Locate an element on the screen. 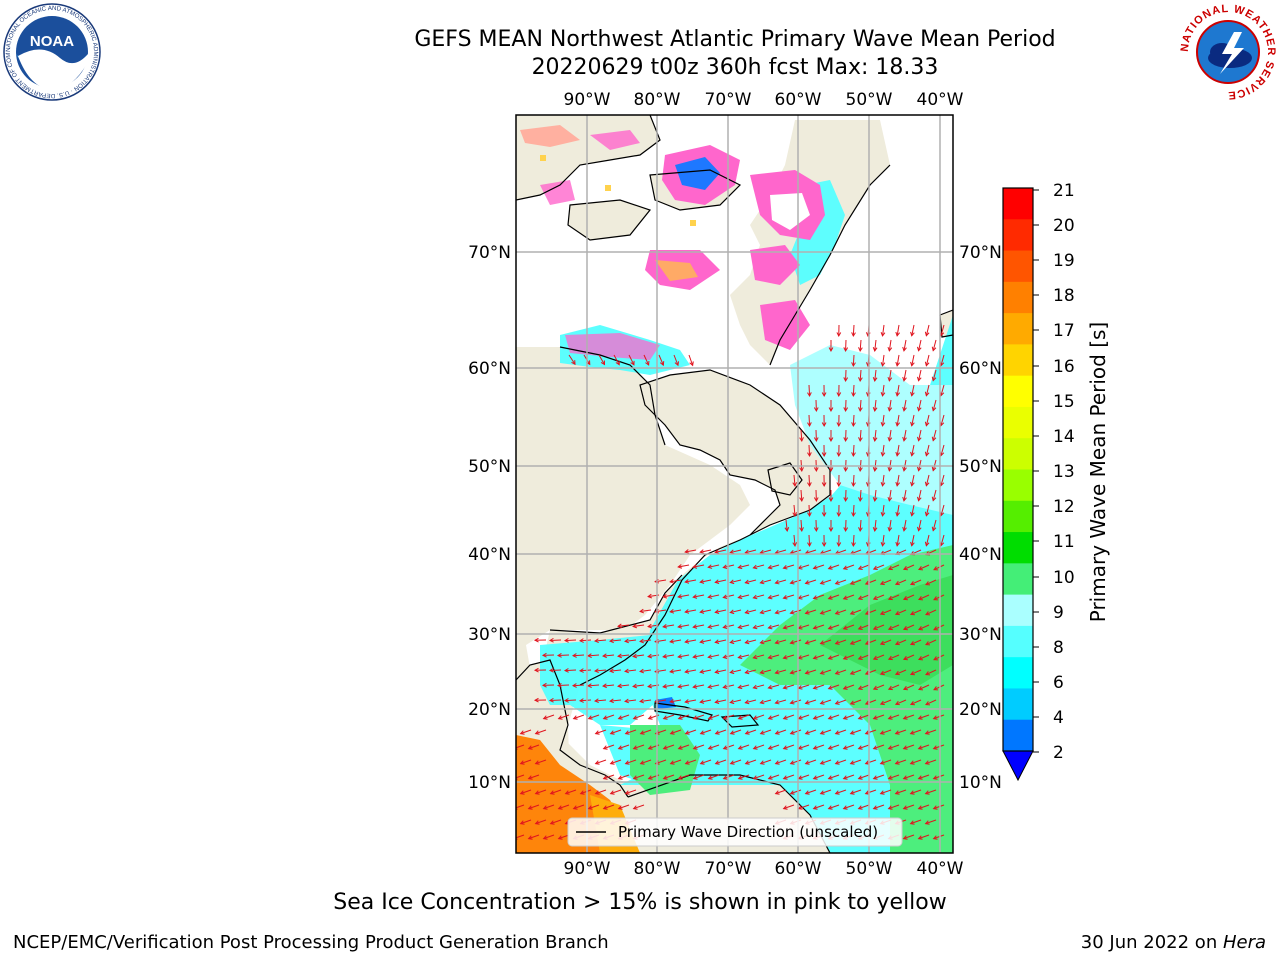 The height and width of the screenshot is (960, 1280). lat-label-left: 50°N is located at coordinates (489, 467).